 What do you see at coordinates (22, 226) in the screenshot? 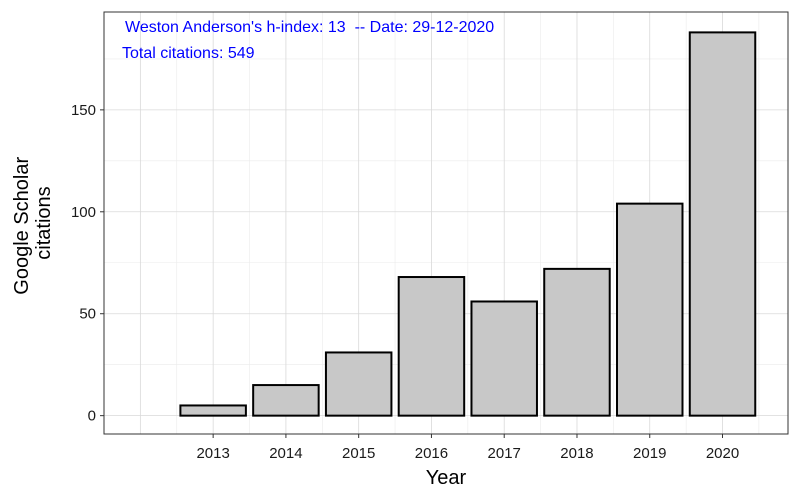
I see `y-axis-title-line-1: Google Scholar` at bounding box center [22, 226].